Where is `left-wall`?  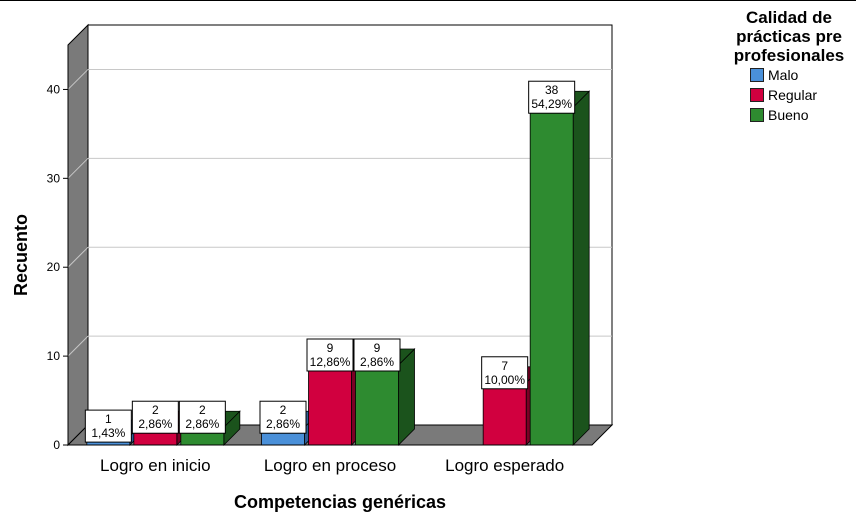 left-wall is located at coordinates (78, 235).